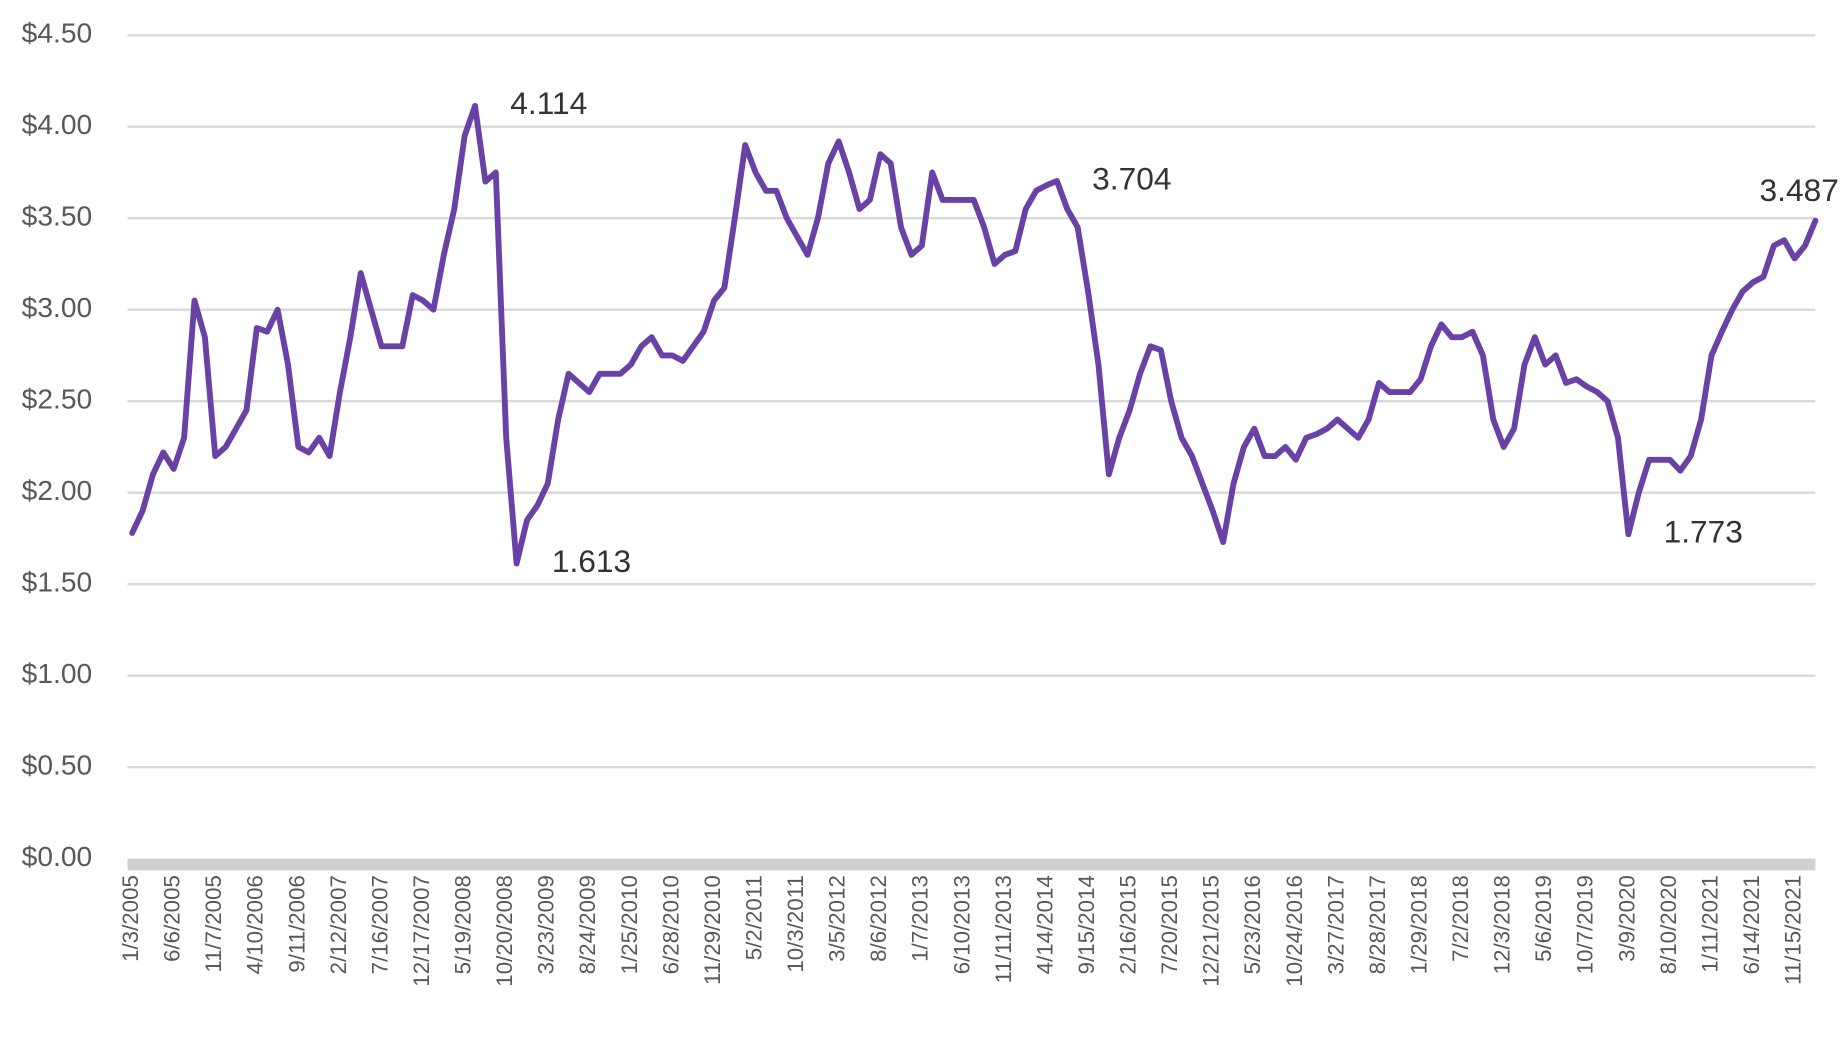  What do you see at coordinates (57, 490) in the screenshot?
I see `y-tick-label: $2.00` at bounding box center [57, 490].